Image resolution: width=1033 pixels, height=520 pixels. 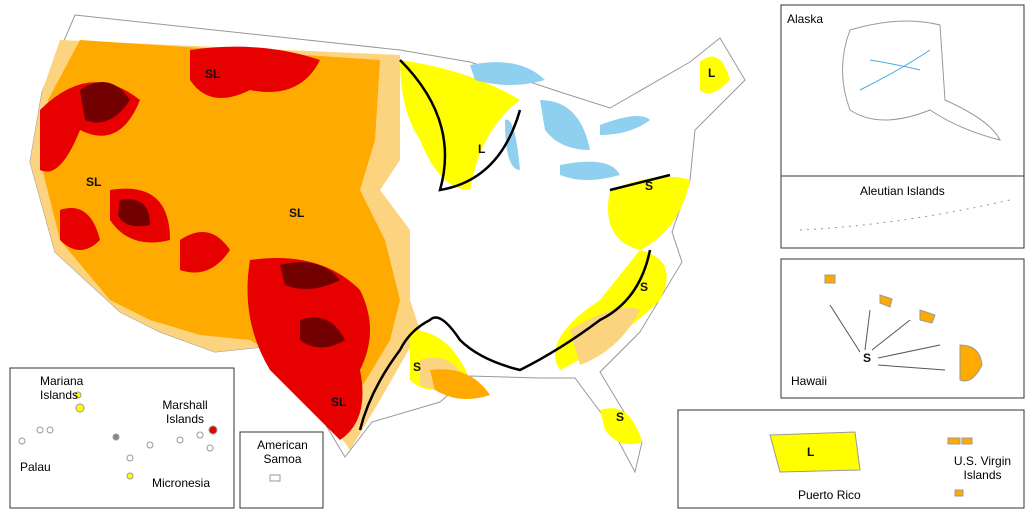 I want to click on drought-d1-east, so click(x=530, y=348).